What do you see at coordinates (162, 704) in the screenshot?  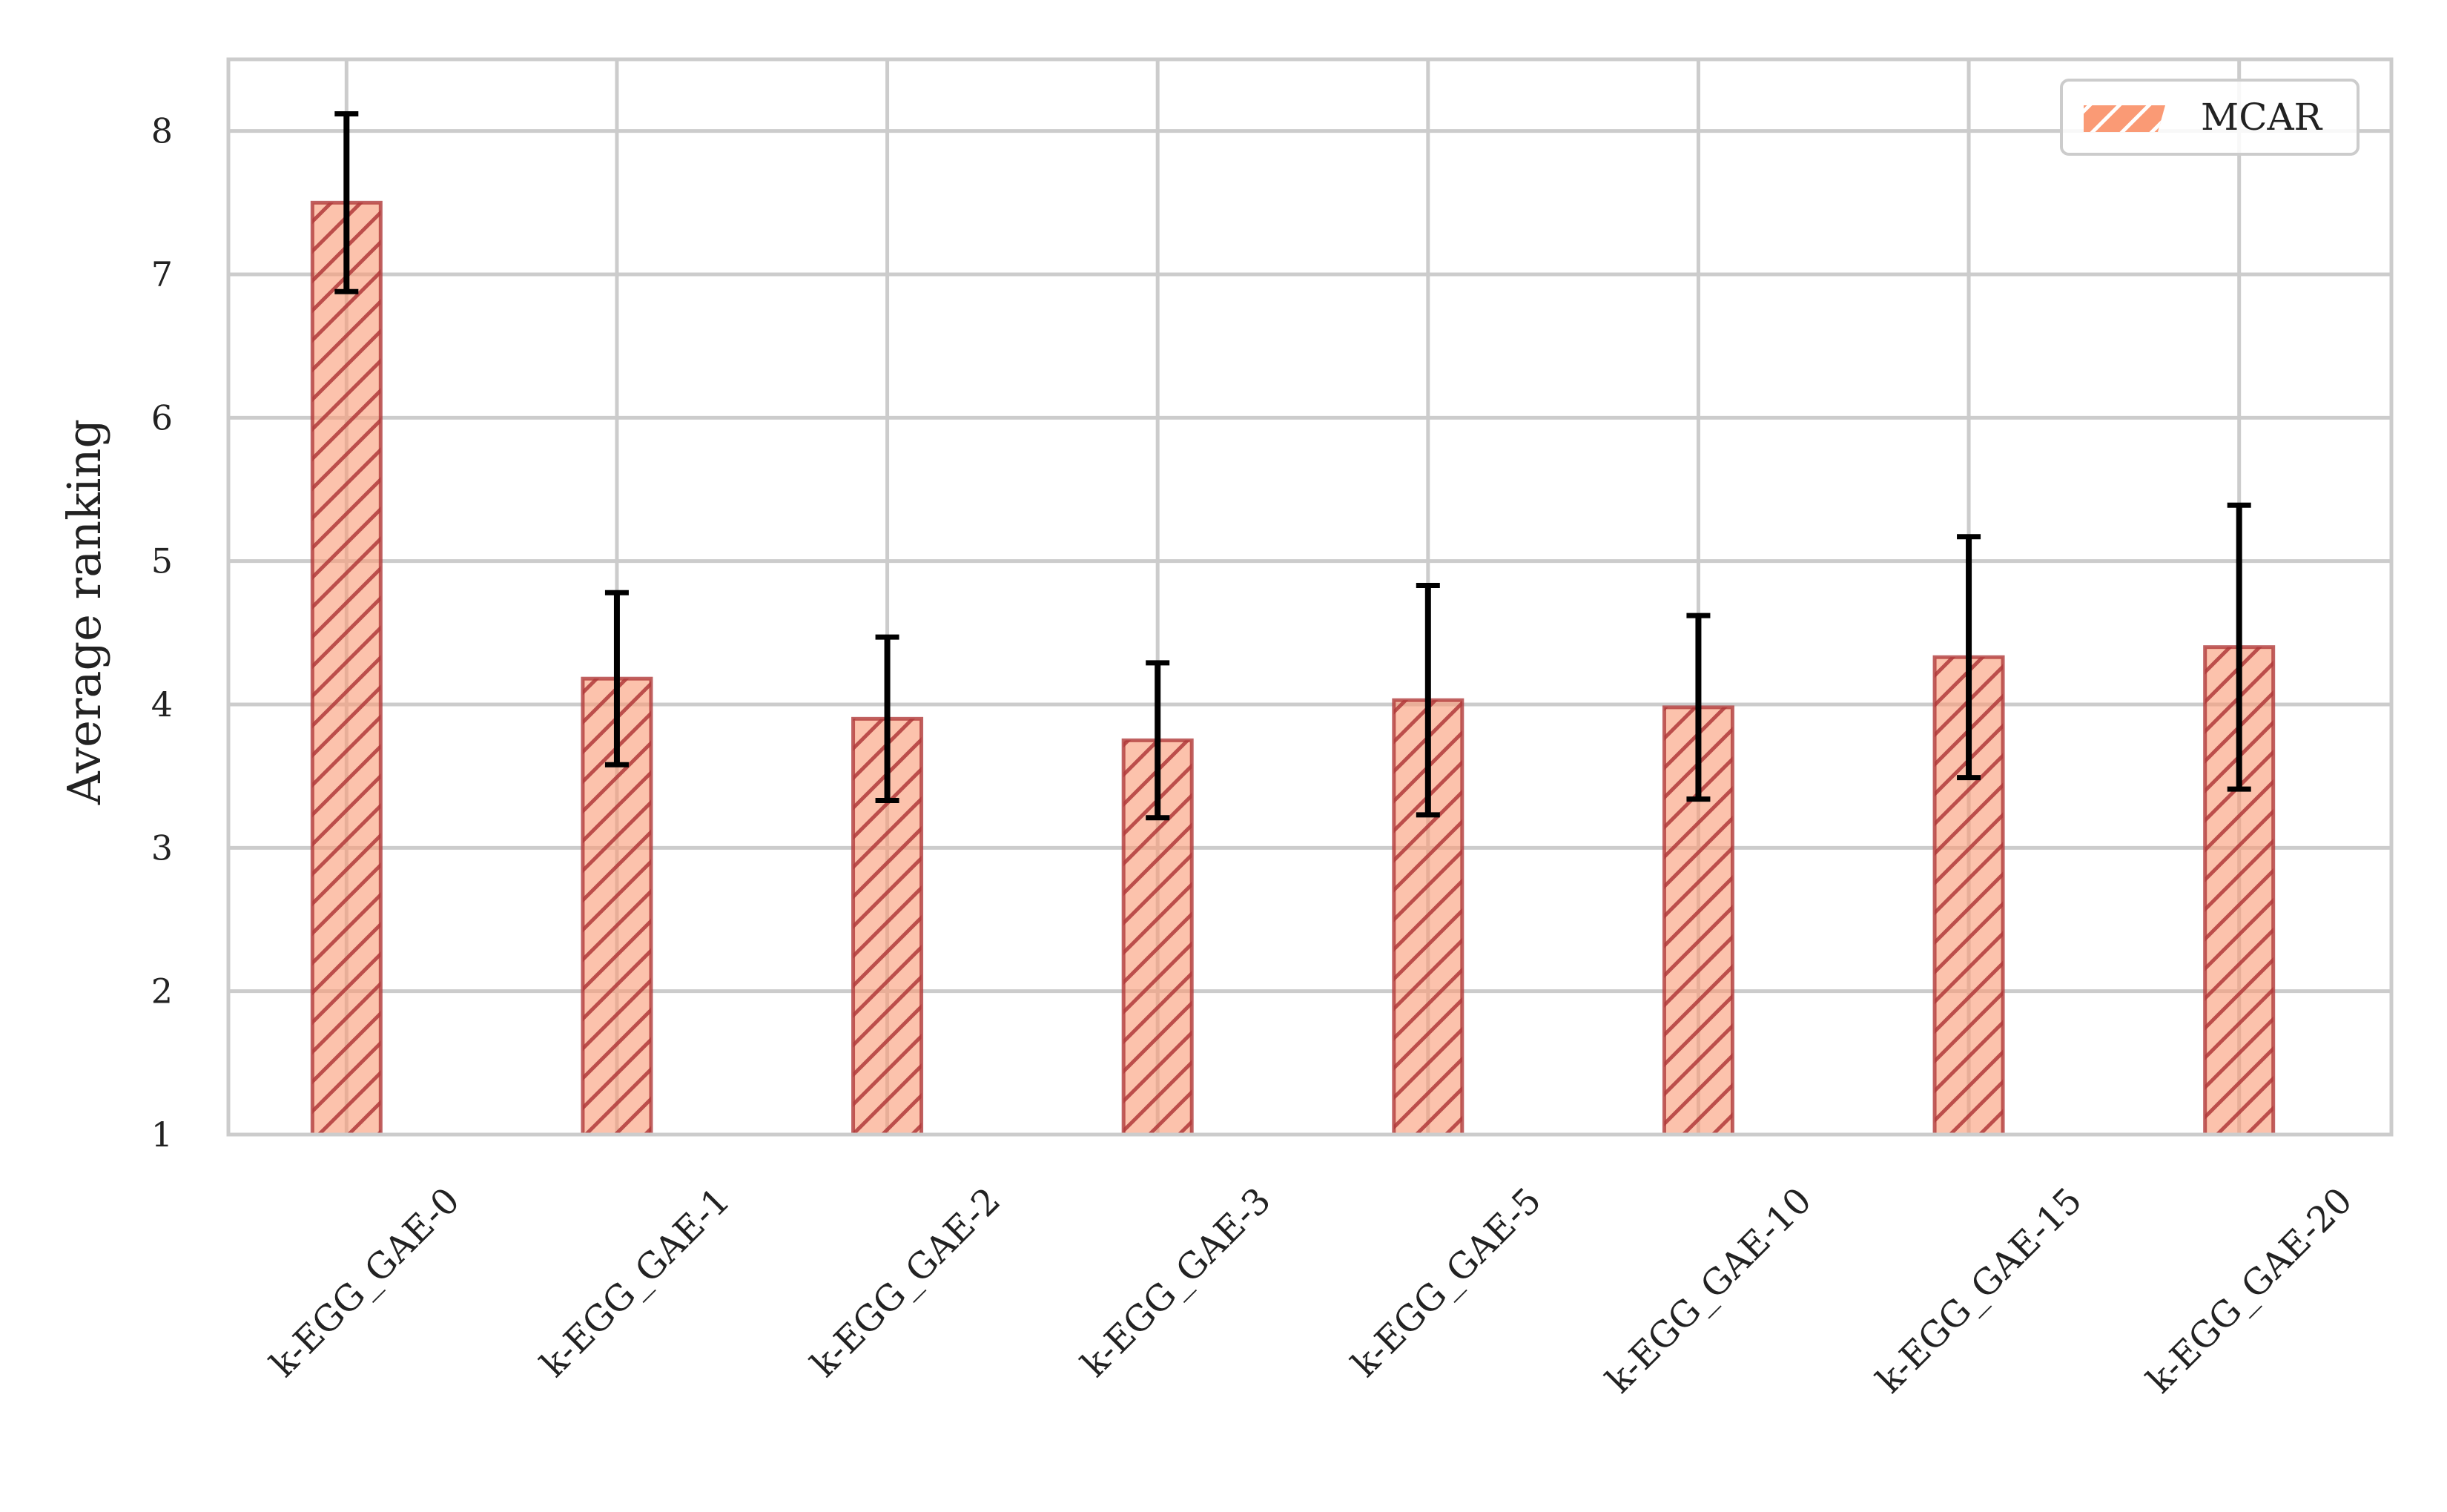 I see `y-tick-label: 4` at bounding box center [162, 704].